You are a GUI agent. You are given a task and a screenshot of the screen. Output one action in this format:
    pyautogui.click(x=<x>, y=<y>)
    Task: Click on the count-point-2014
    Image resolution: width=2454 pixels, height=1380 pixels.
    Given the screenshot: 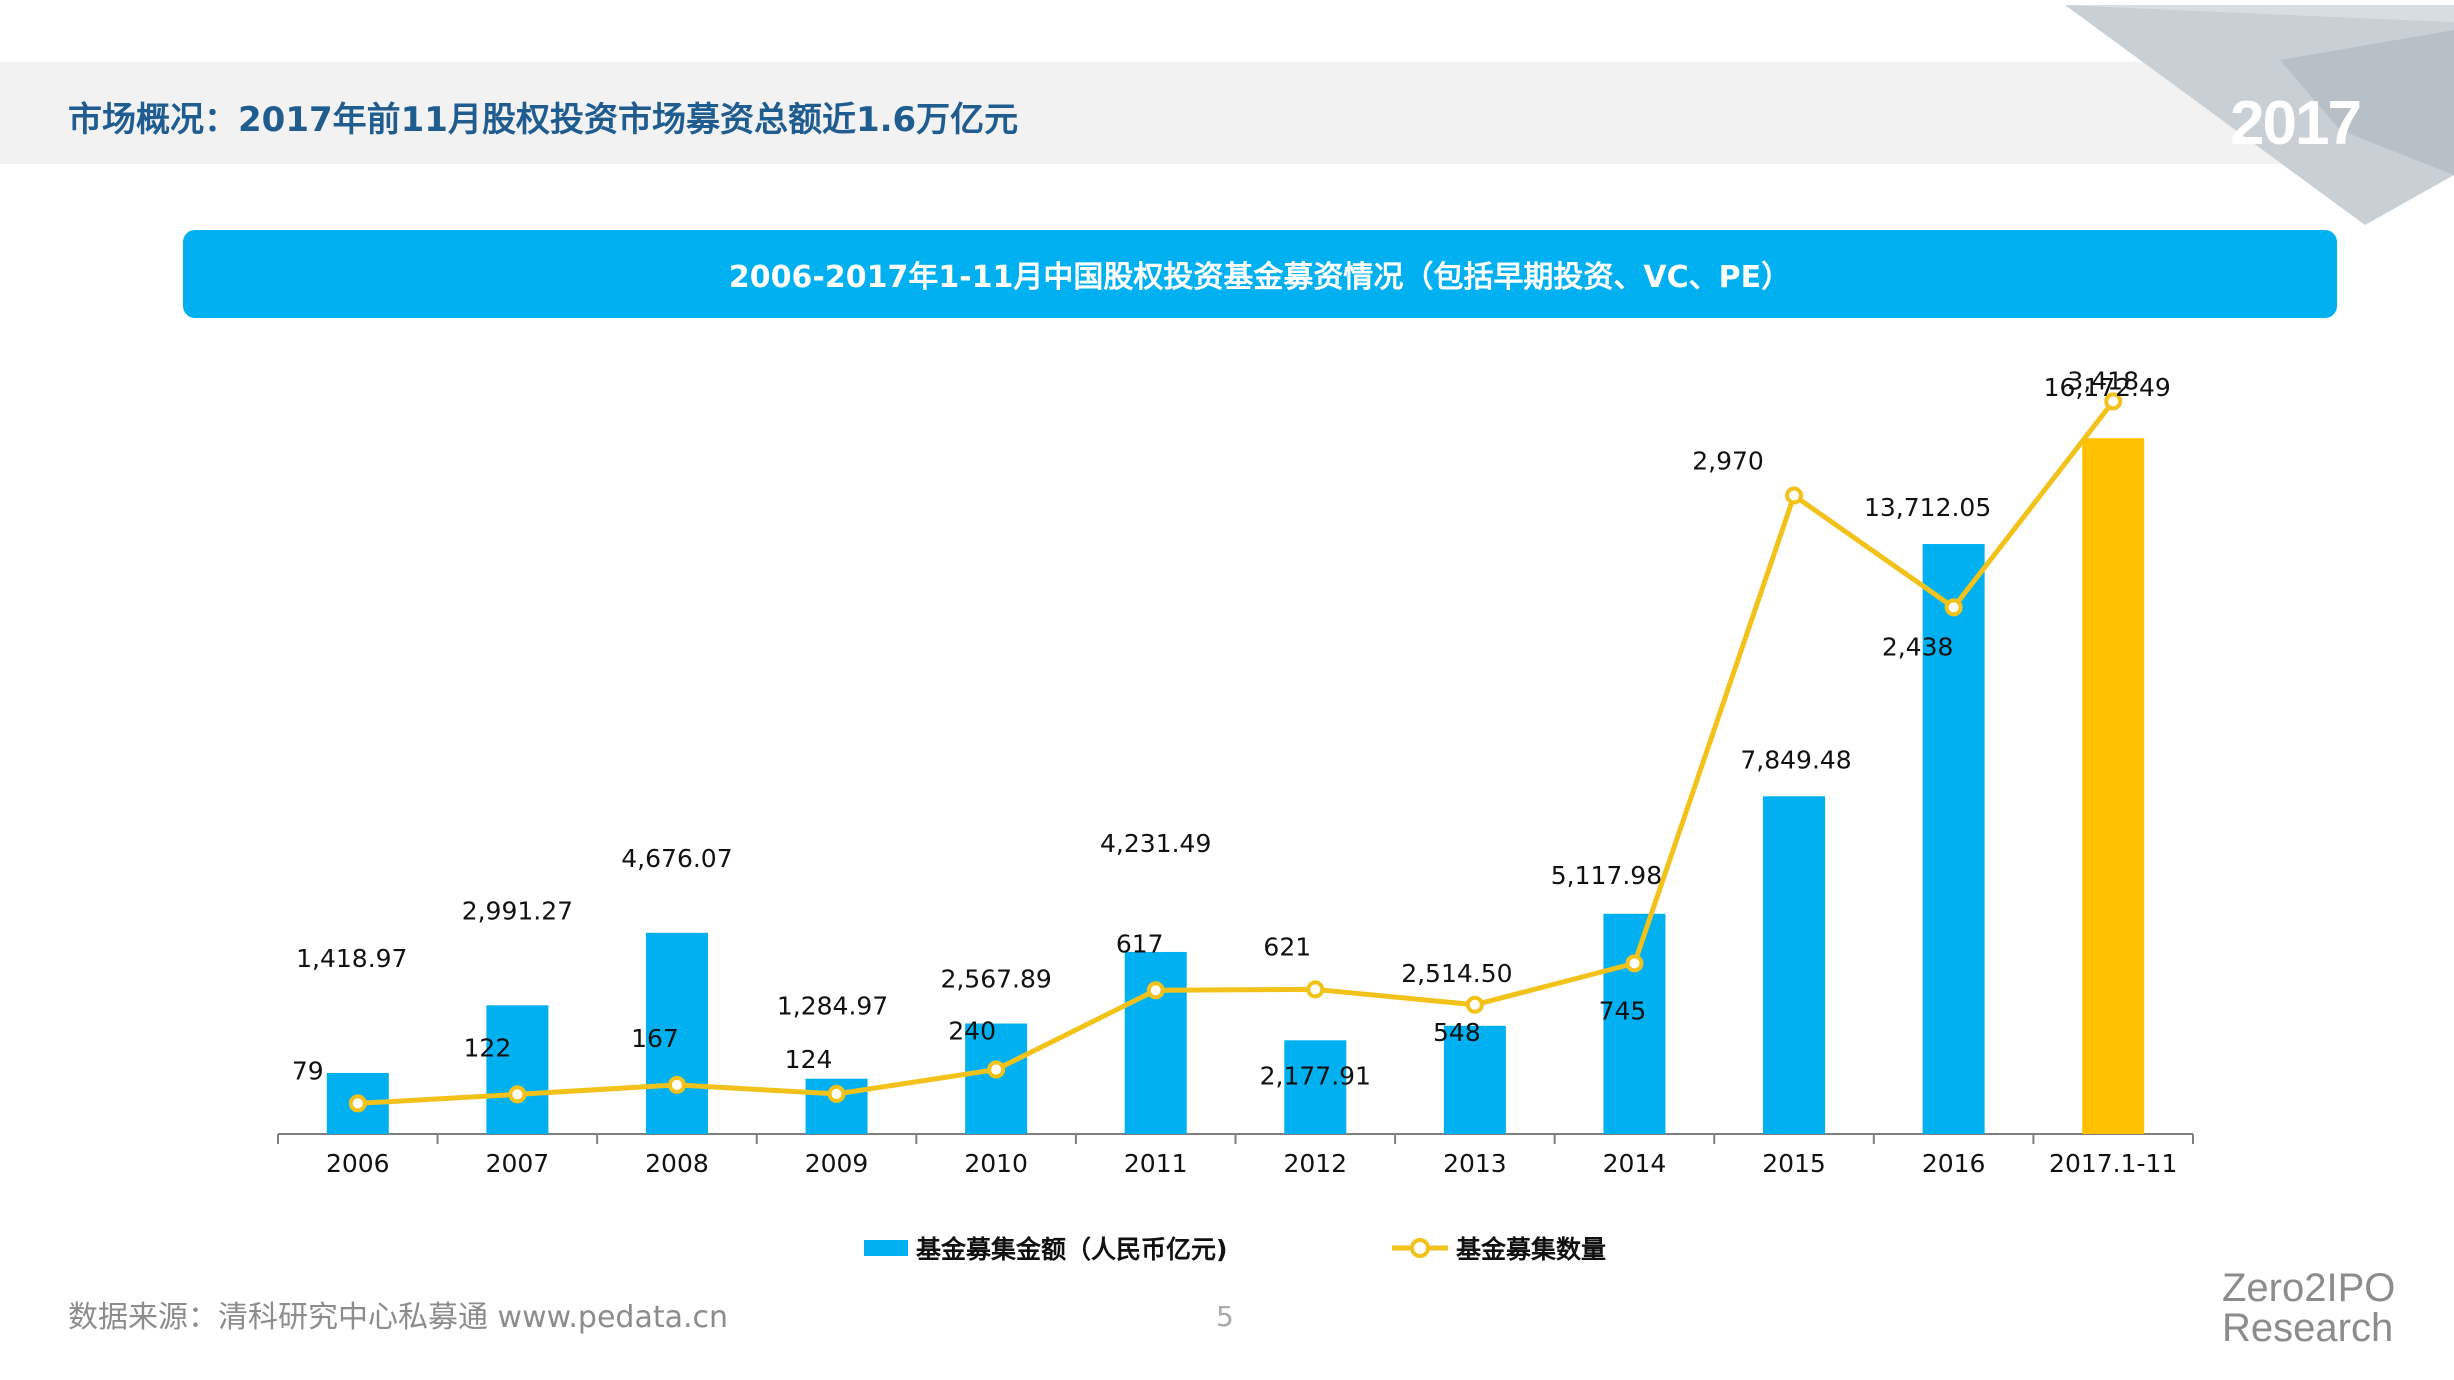 What is the action you would take?
    pyautogui.click(x=1634, y=963)
    